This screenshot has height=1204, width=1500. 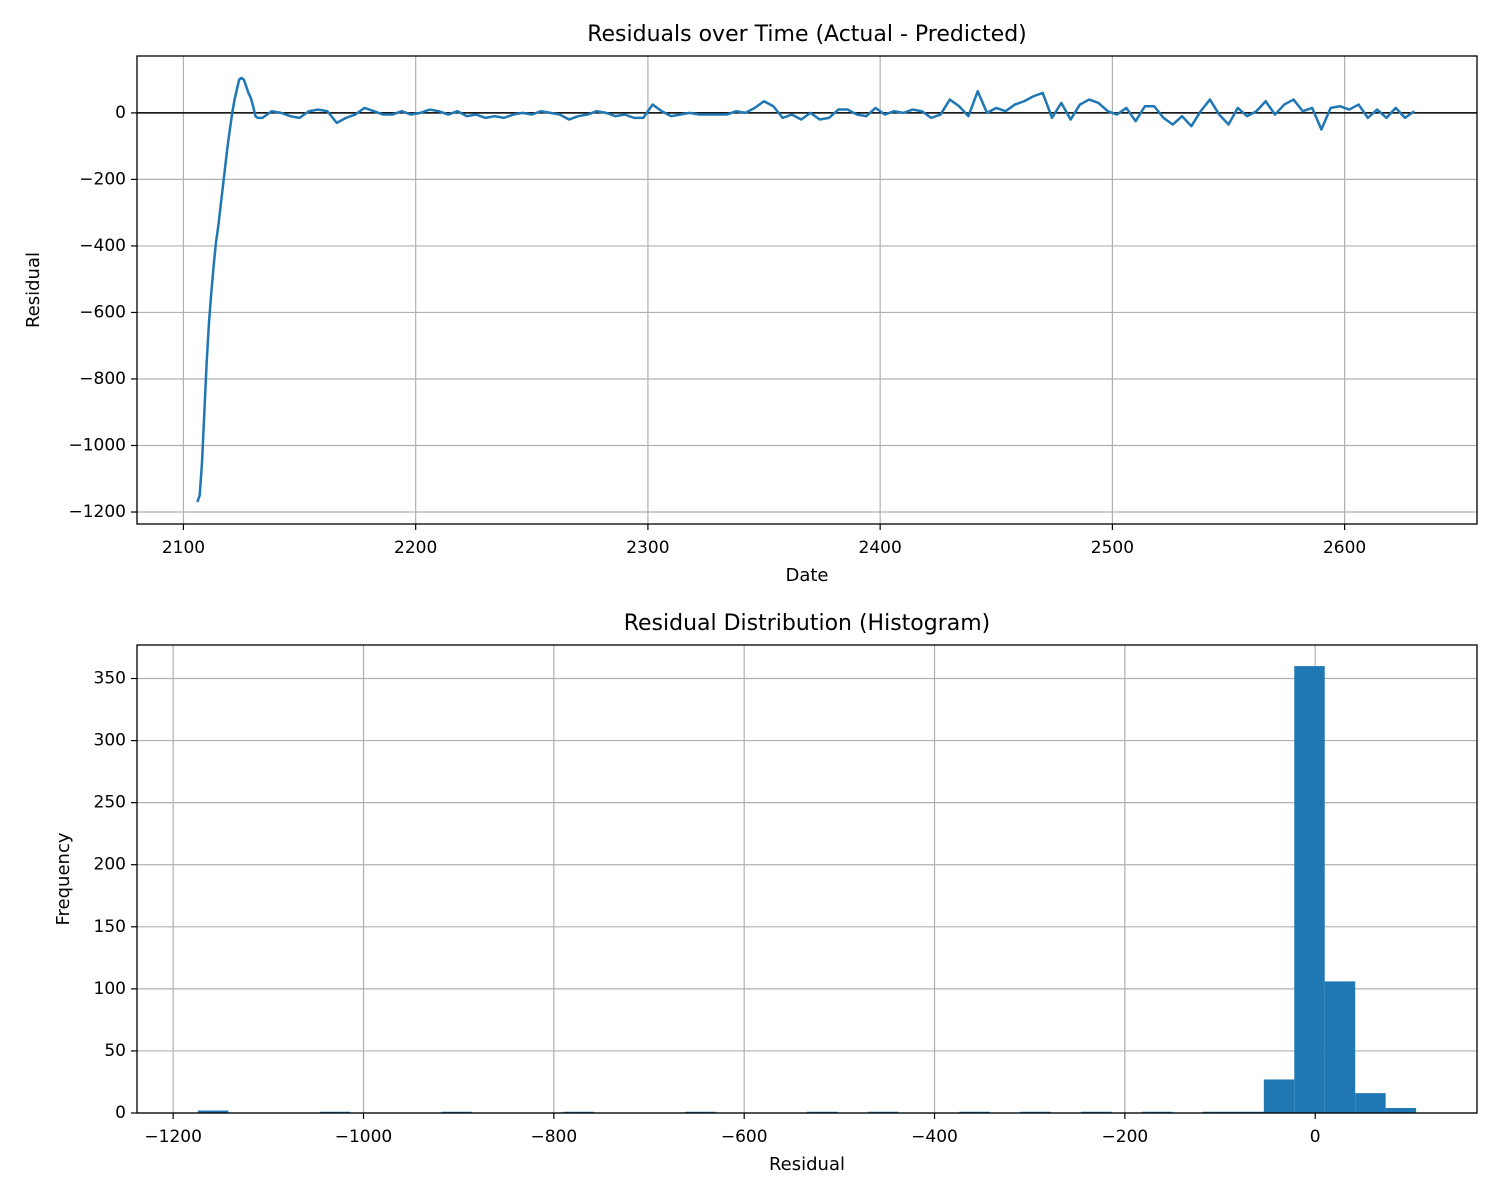 I want to click on y-tick-label: −1200, so click(x=97, y=512).